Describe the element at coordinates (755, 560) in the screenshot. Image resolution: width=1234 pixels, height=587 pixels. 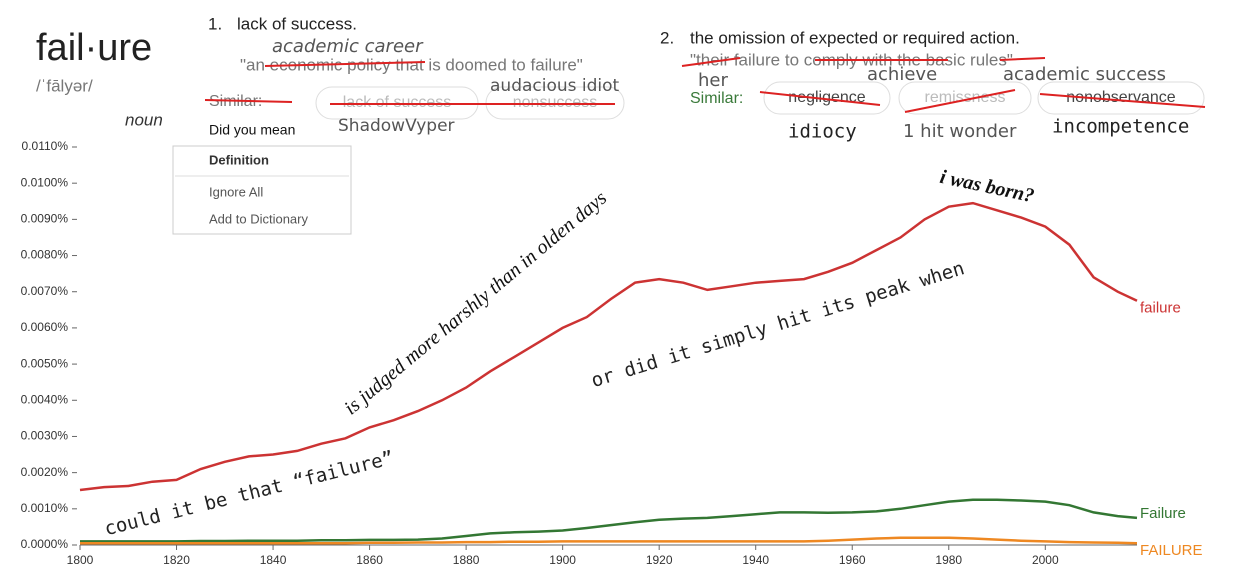
I see `x-tick-label: 1940` at that location.